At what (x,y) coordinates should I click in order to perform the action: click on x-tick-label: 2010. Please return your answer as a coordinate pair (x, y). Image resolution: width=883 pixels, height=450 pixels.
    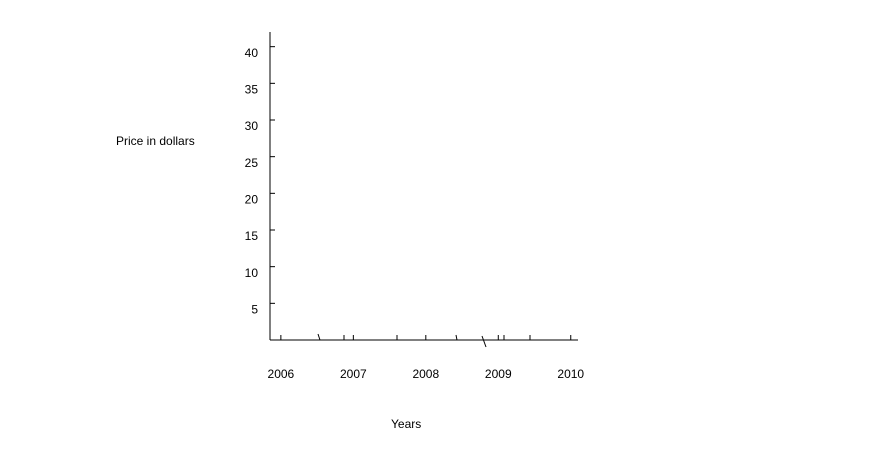
    Looking at the image, I should click on (570, 374).